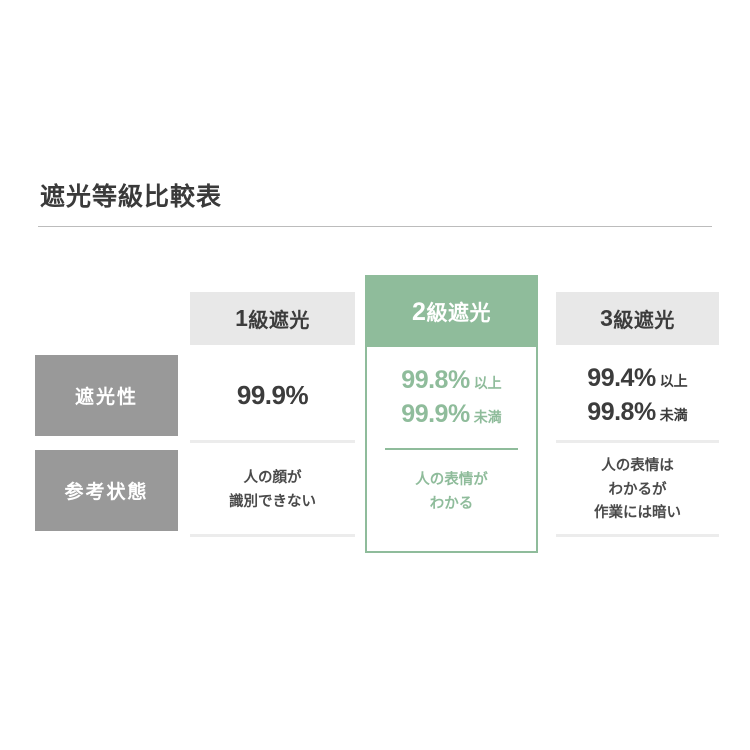 This screenshot has height=750, width=750. Describe the element at coordinates (279, 321) in the screenshot. I see `column-header-grade-1-rest: 級遮光` at that location.